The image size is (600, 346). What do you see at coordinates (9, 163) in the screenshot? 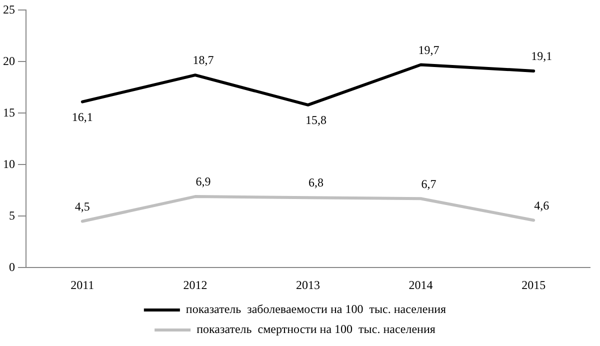
I see `y-tick-label: 10` at bounding box center [9, 163].